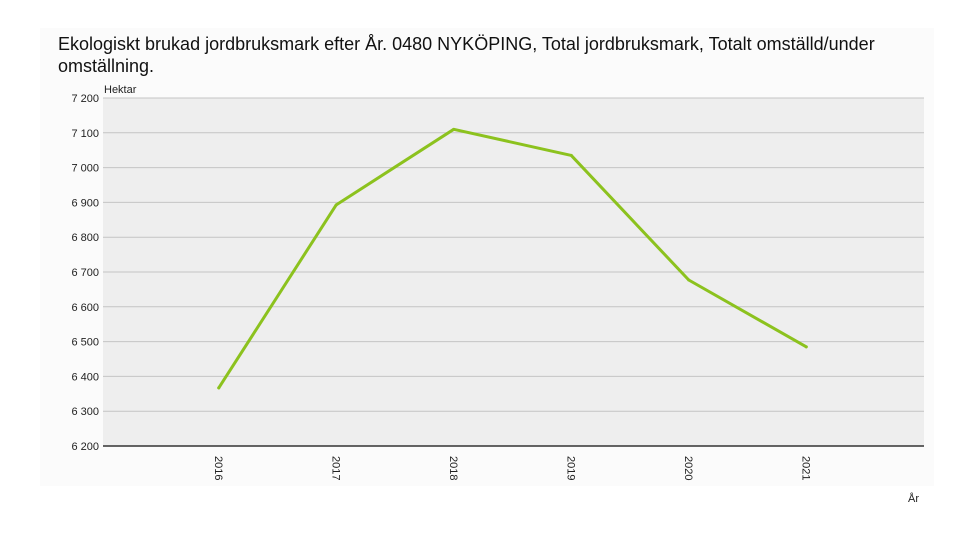 The image size is (980, 551). I want to click on y-tick-label: 6 500, so click(85, 343).